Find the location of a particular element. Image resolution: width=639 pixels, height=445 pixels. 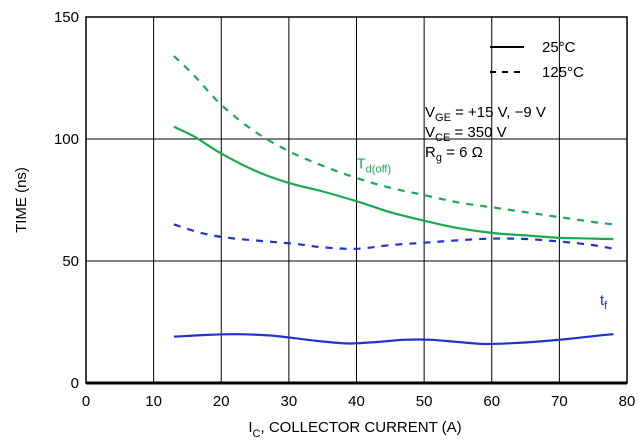

test-conditions: VGE = +15 V, −9 V VCE = 350 V Rg = 6 Ω is located at coordinates (485, 134).